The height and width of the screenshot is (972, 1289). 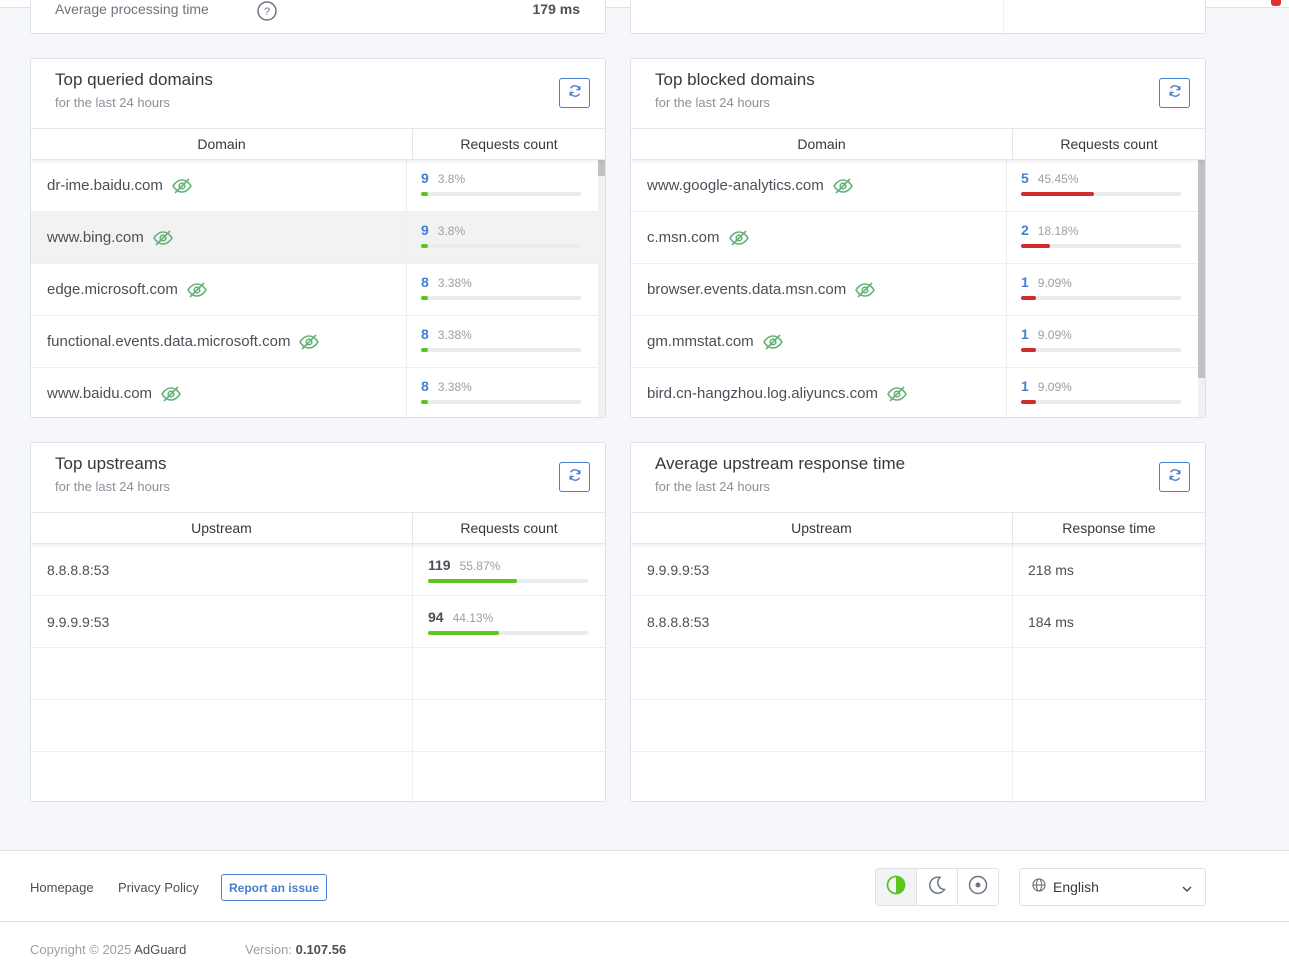 I want to click on table-row: 8.8.8.8:53 119 55.87%, so click(x=318, y=570).